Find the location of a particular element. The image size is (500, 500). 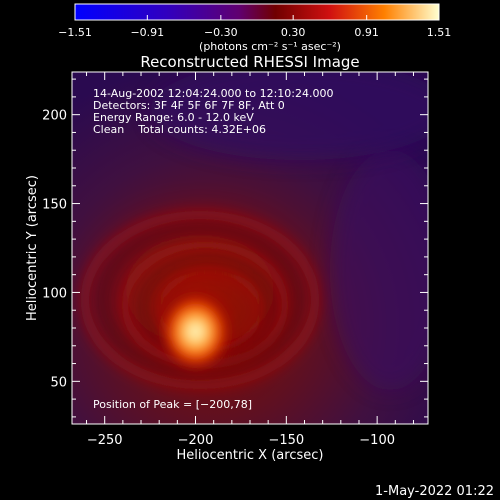

colorbar-tick-label: 1.51 is located at coordinates (439, 32).